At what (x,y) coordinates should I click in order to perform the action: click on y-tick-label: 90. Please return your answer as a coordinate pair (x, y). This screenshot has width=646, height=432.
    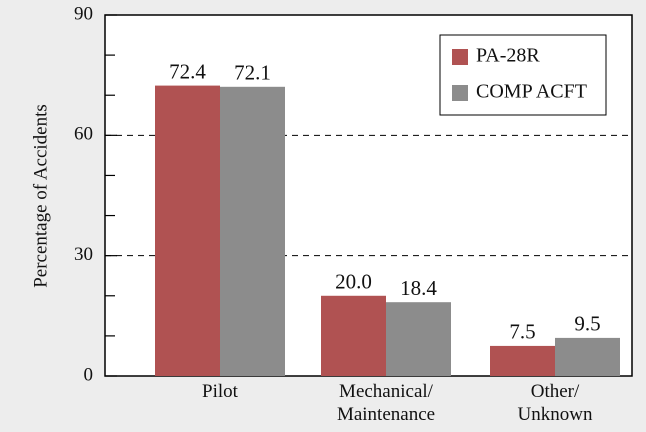
    Looking at the image, I should click on (83, 13).